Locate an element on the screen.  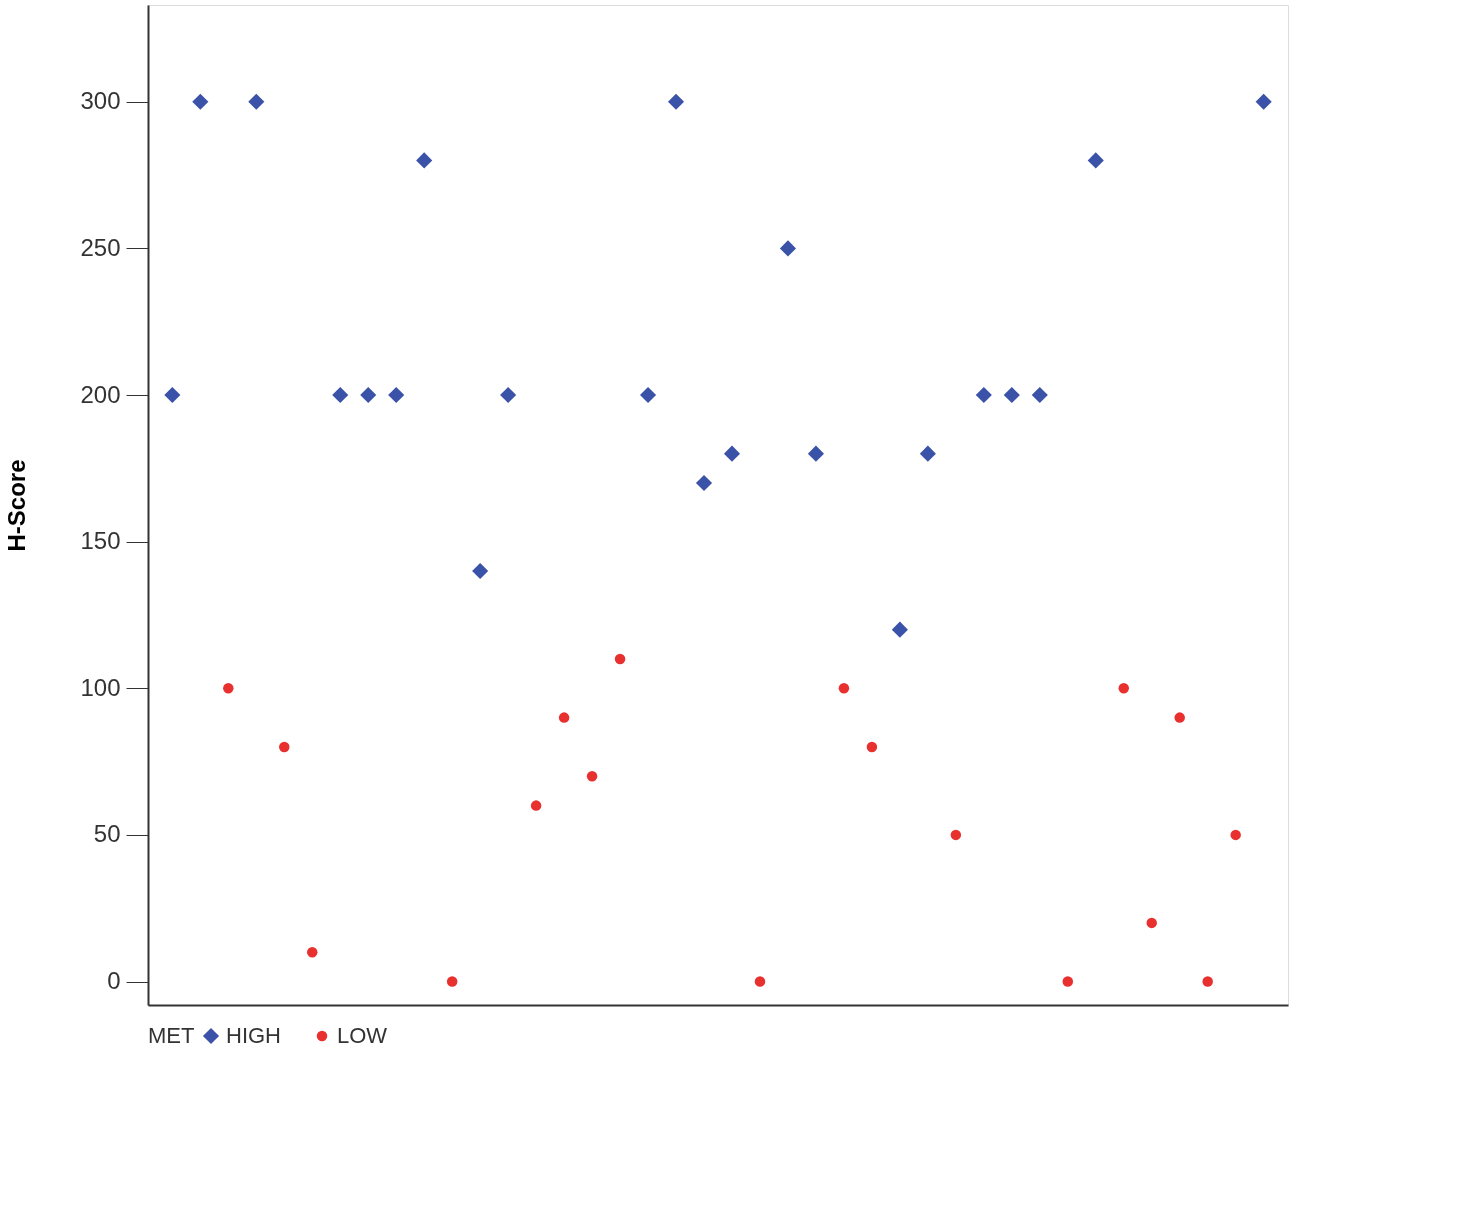
y-axis-title: H-Score is located at coordinates (17, 505).